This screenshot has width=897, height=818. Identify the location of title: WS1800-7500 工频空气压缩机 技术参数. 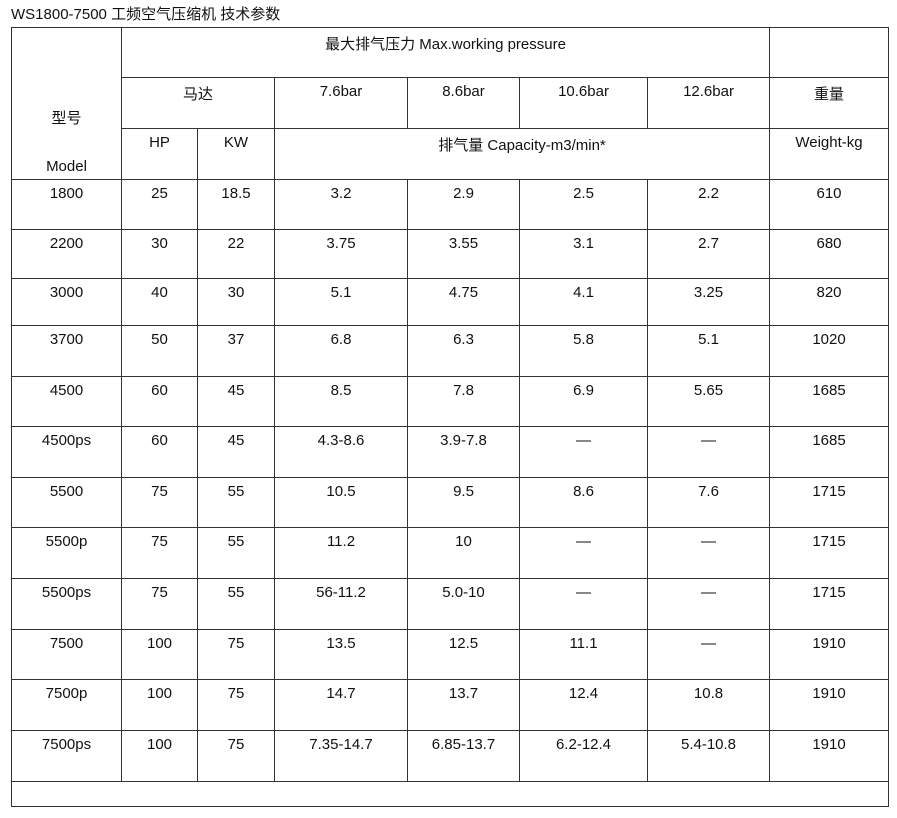
(146, 14).